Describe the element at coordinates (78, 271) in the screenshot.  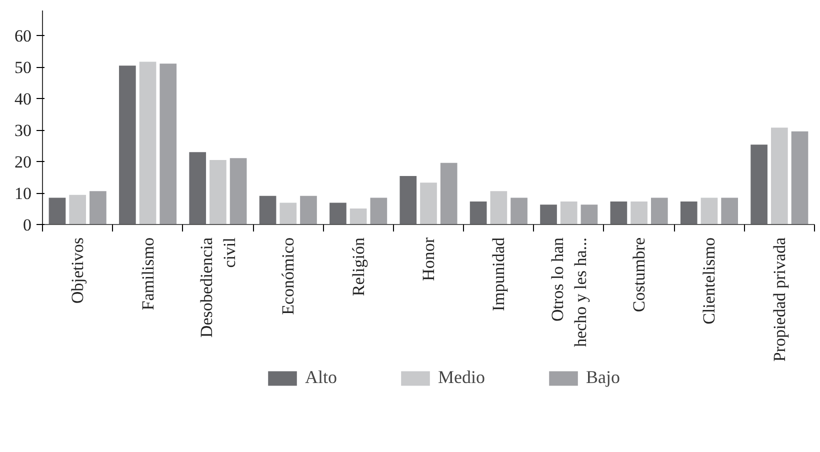
I see `x-tick-label: Objetivos` at that location.